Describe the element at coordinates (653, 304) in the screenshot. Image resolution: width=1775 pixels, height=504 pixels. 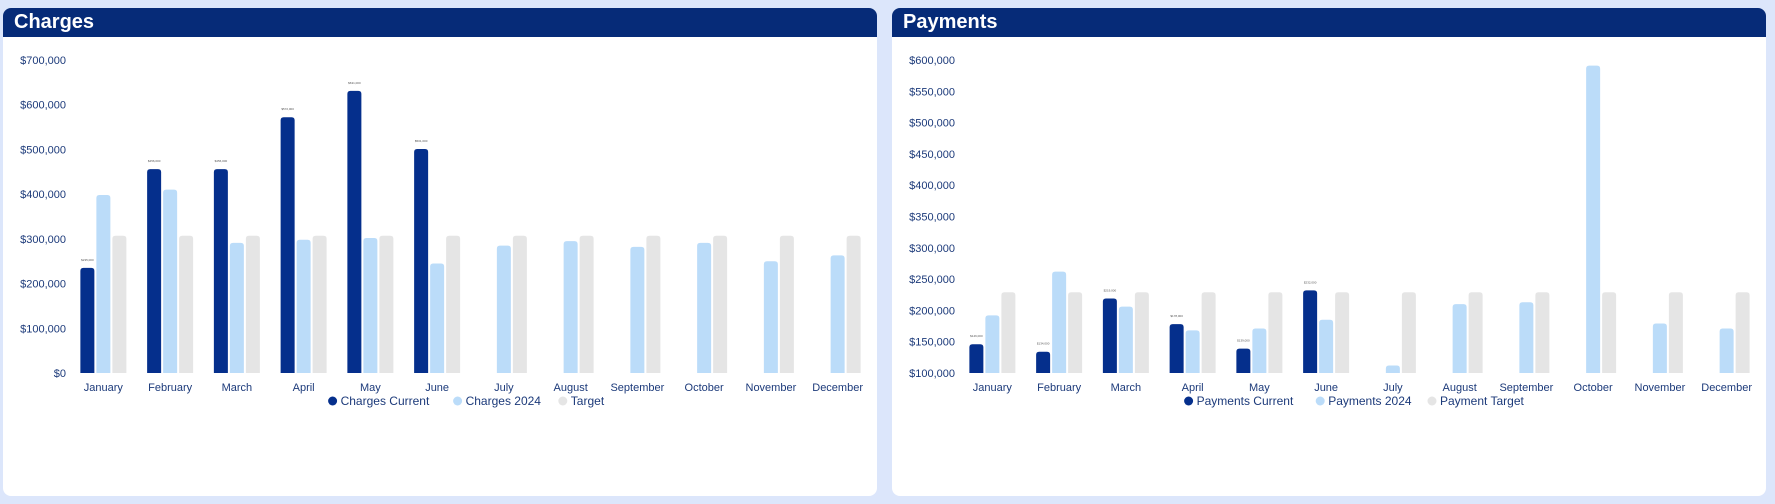
I see `bar-target-september` at that location.